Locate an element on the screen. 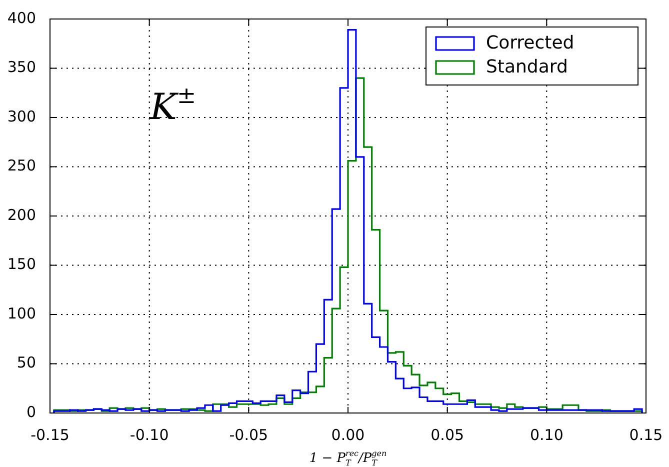  x-tick-label: -0.15 is located at coordinates (50, 435).